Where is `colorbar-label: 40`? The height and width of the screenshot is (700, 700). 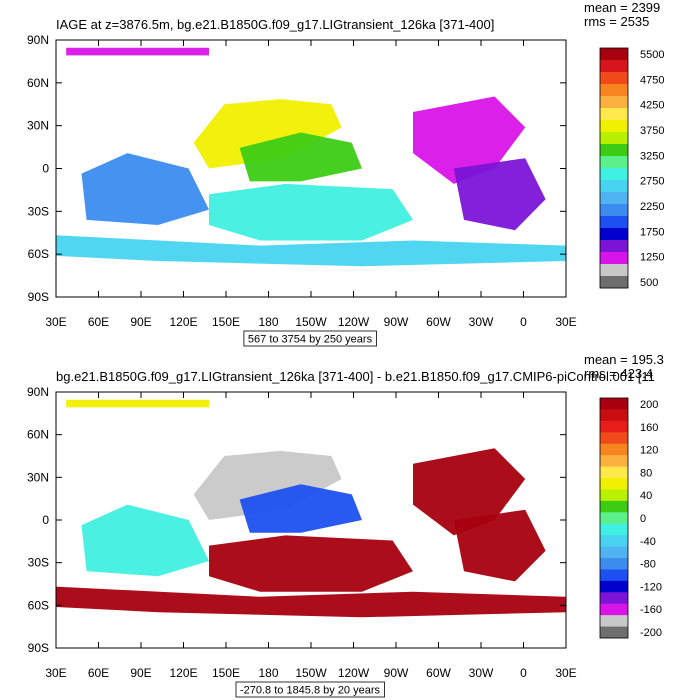 colorbar-label: 40 is located at coordinates (646, 496).